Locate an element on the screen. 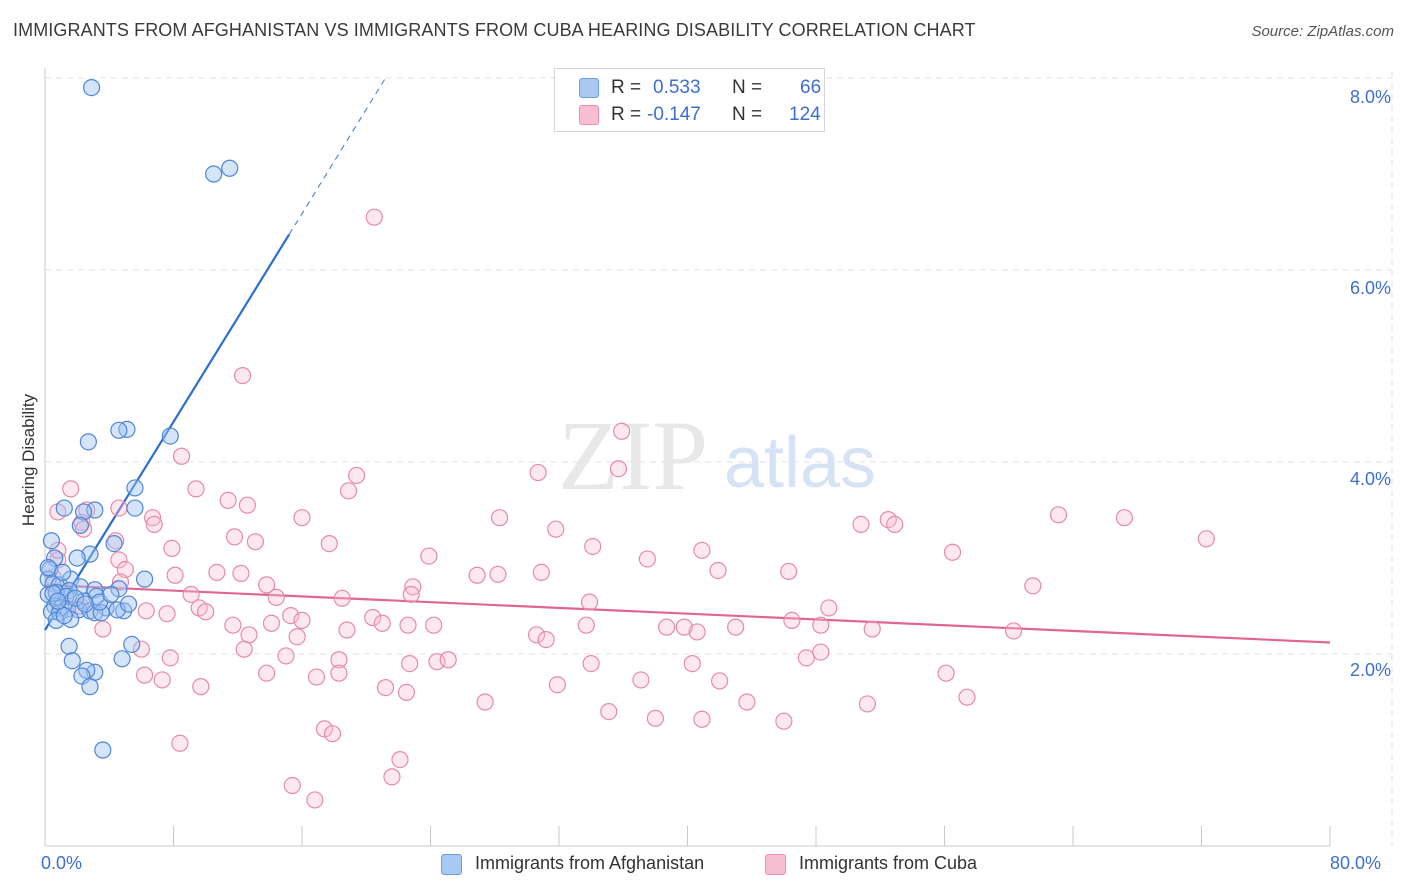  bottom-legend-swatch-afghanistan is located at coordinates (451, 864).